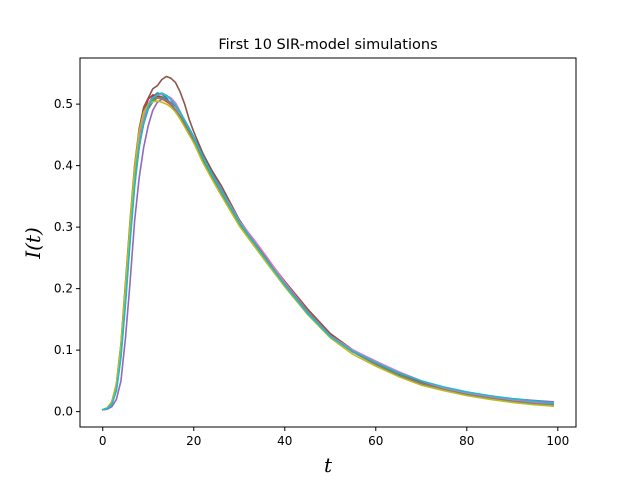  What do you see at coordinates (328, 465) in the screenshot?
I see `x-axis-label: t` at bounding box center [328, 465].